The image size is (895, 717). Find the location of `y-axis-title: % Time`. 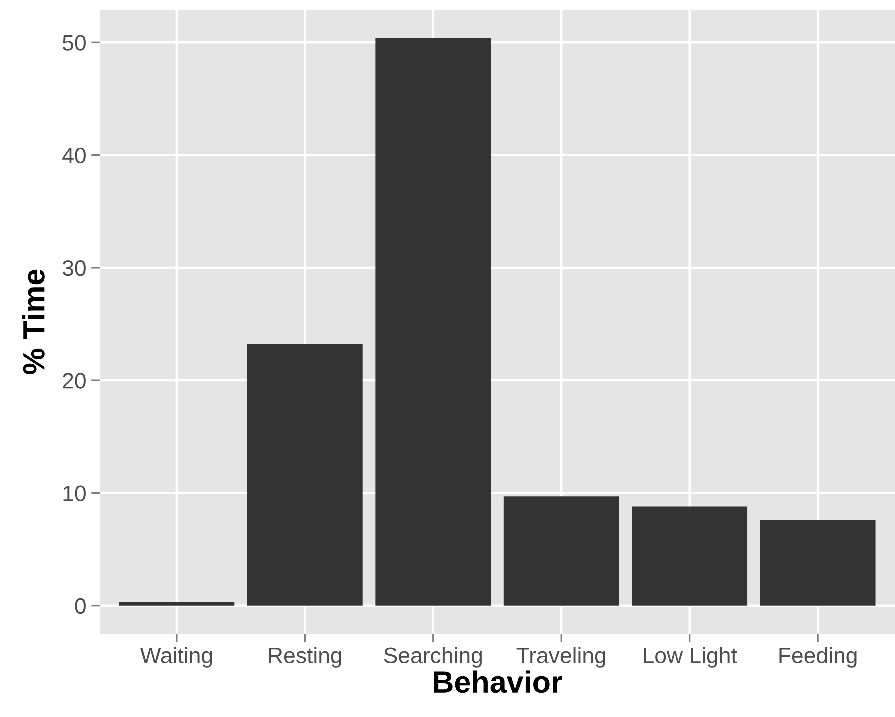

y-axis-title: % Time is located at coordinates (33, 322).